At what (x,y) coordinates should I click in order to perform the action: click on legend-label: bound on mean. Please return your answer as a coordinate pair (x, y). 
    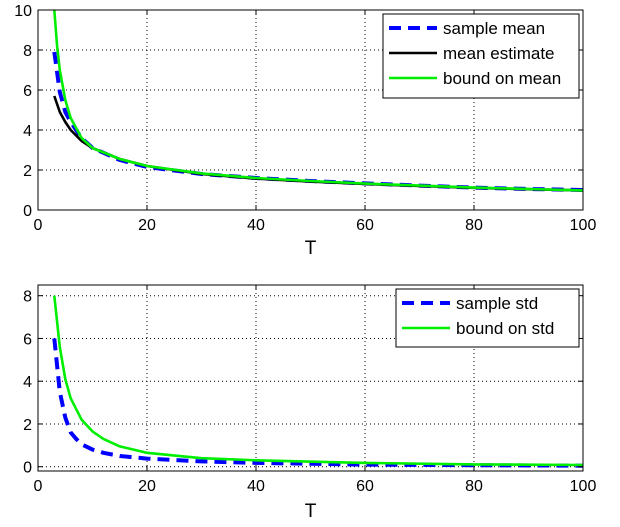
    Looking at the image, I should click on (502, 78).